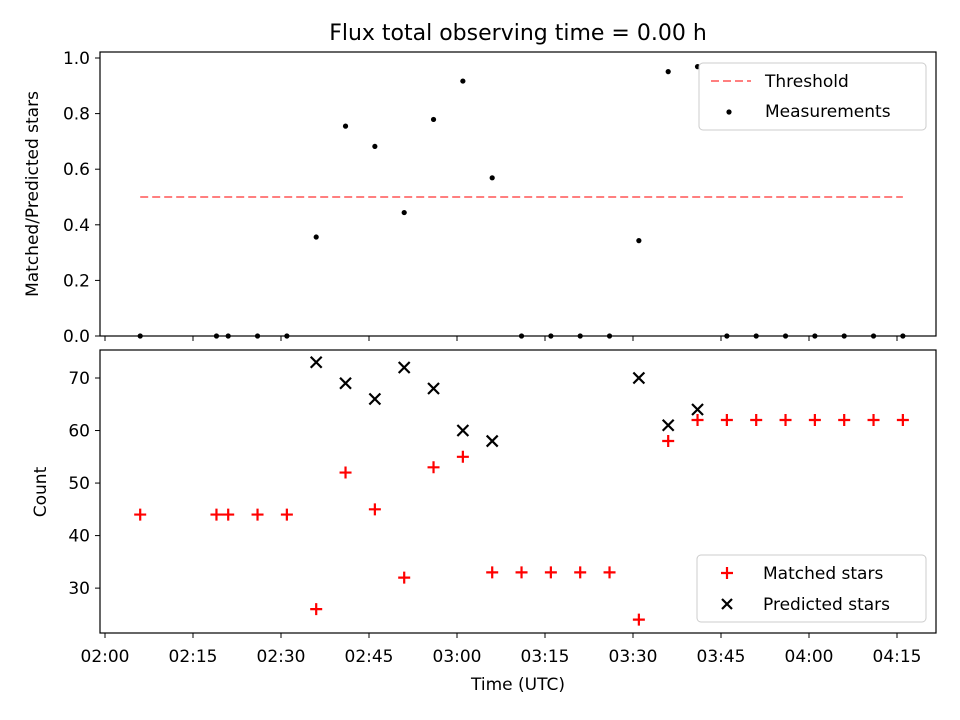  I want to click on ratio-legend-box, so click(812, 96).